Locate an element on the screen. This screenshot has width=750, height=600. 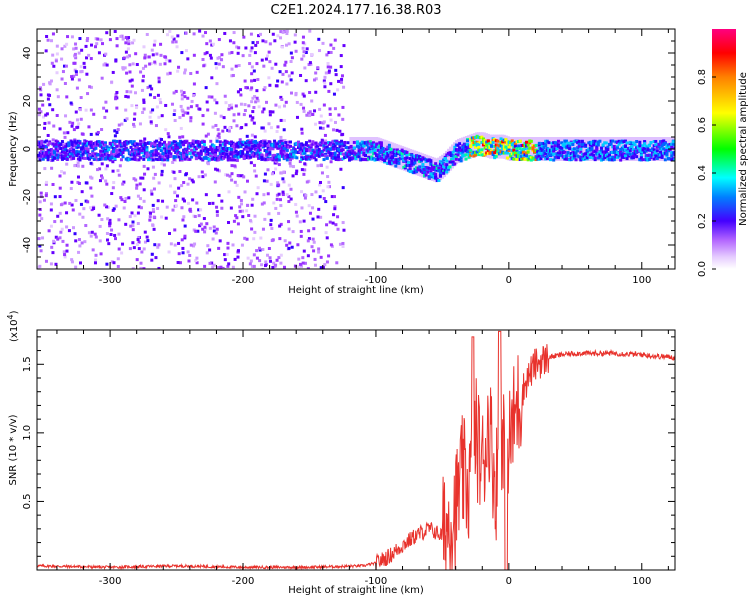
y-tick-label: 20 is located at coordinates (27, 101).